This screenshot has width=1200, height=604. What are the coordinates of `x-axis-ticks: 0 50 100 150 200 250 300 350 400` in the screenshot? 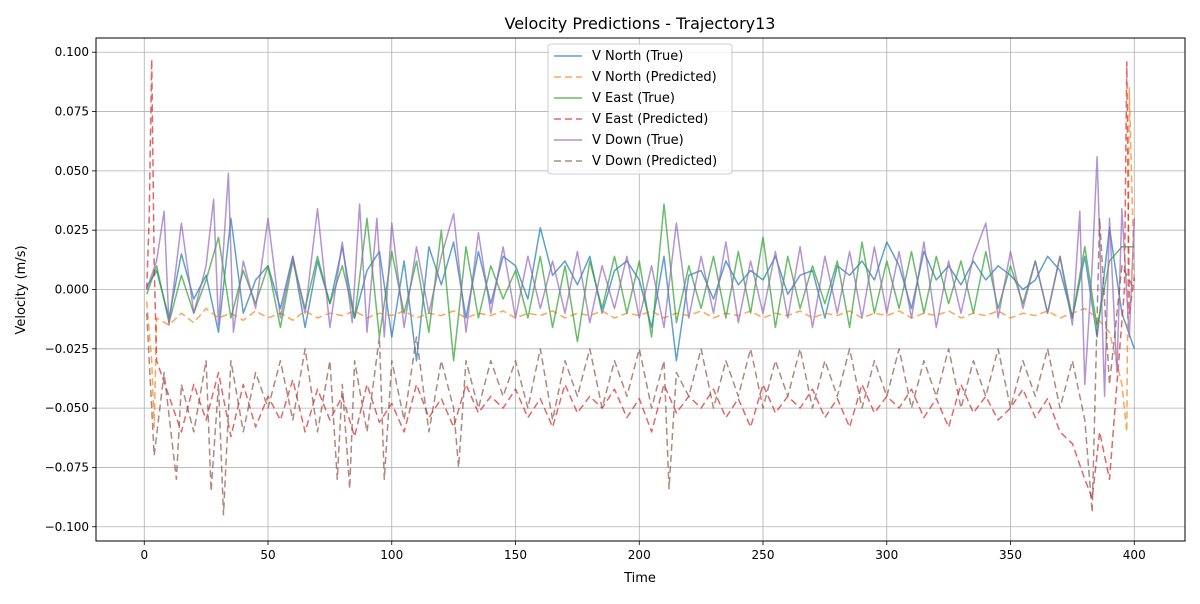 It's located at (643, 551).